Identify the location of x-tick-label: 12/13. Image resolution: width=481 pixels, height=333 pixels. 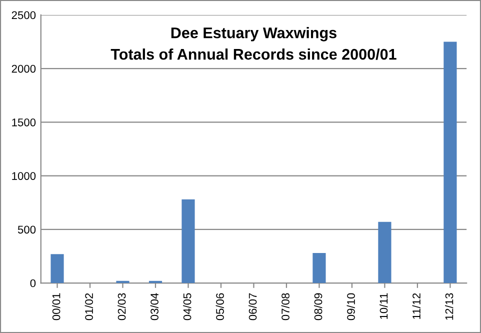
(449, 306).